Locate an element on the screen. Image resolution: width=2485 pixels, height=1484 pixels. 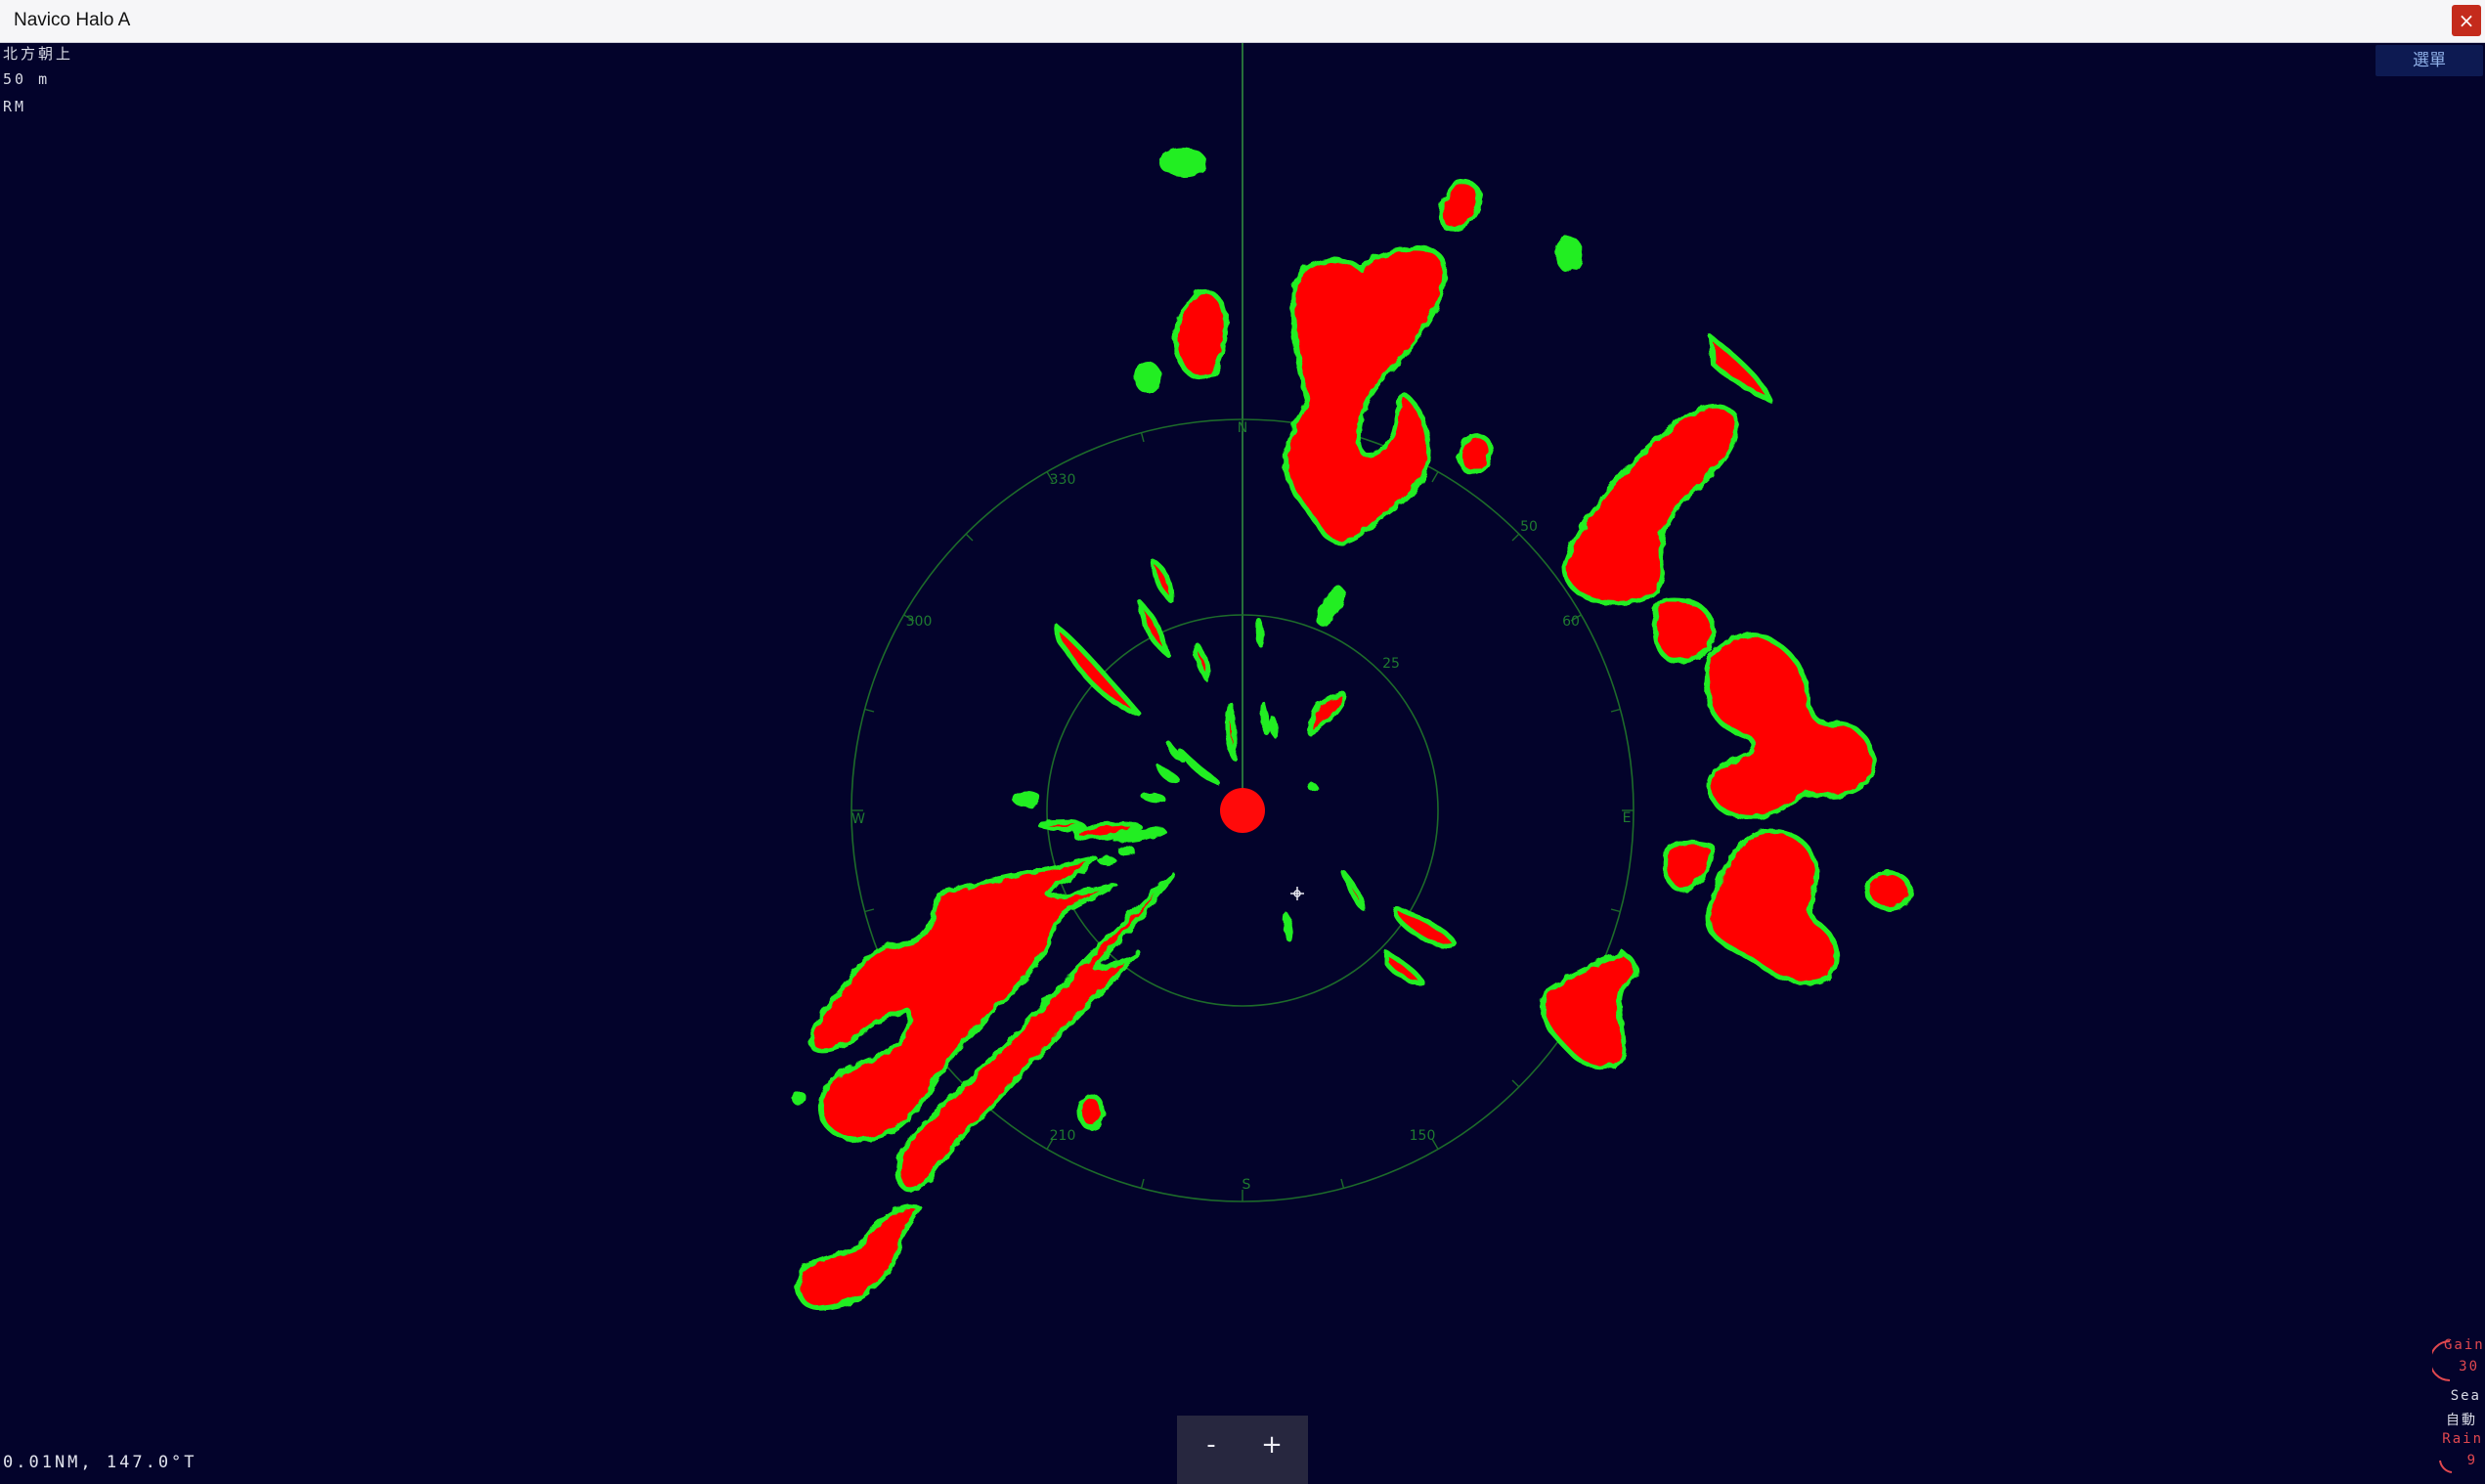
bearing-label-330: 330 is located at coordinates (1063, 480).